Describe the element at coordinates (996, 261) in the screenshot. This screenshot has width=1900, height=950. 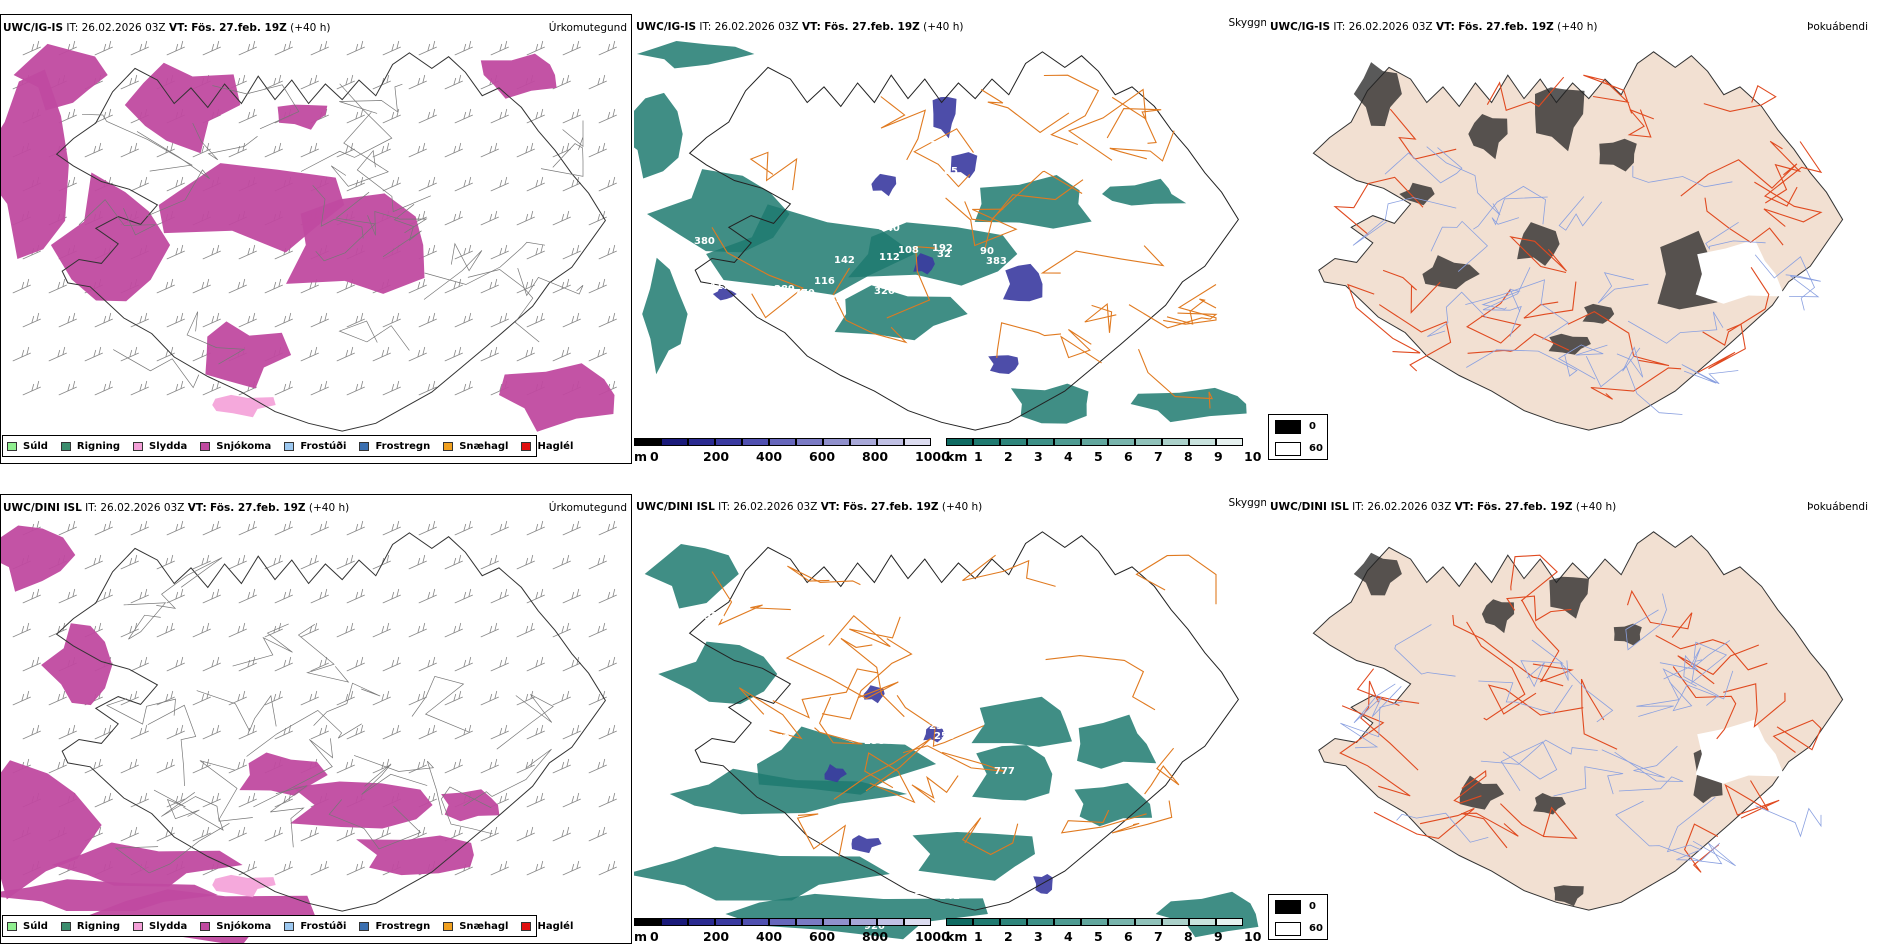
I see `ceiling-label: 383` at that location.